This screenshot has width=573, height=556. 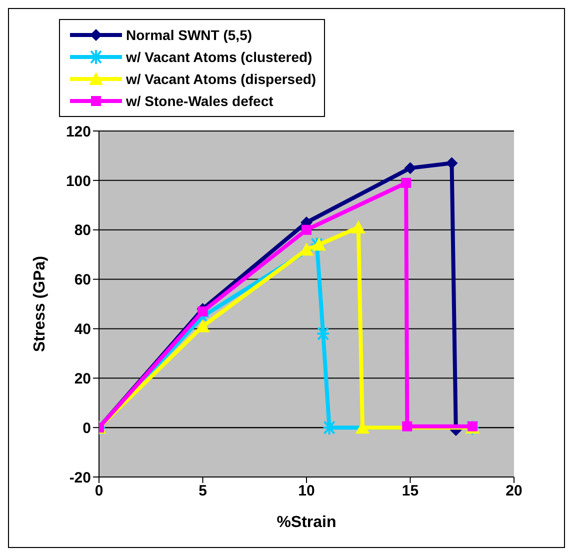 I want to click on x-axis-title: %Strain, so click(x=306, y=522).